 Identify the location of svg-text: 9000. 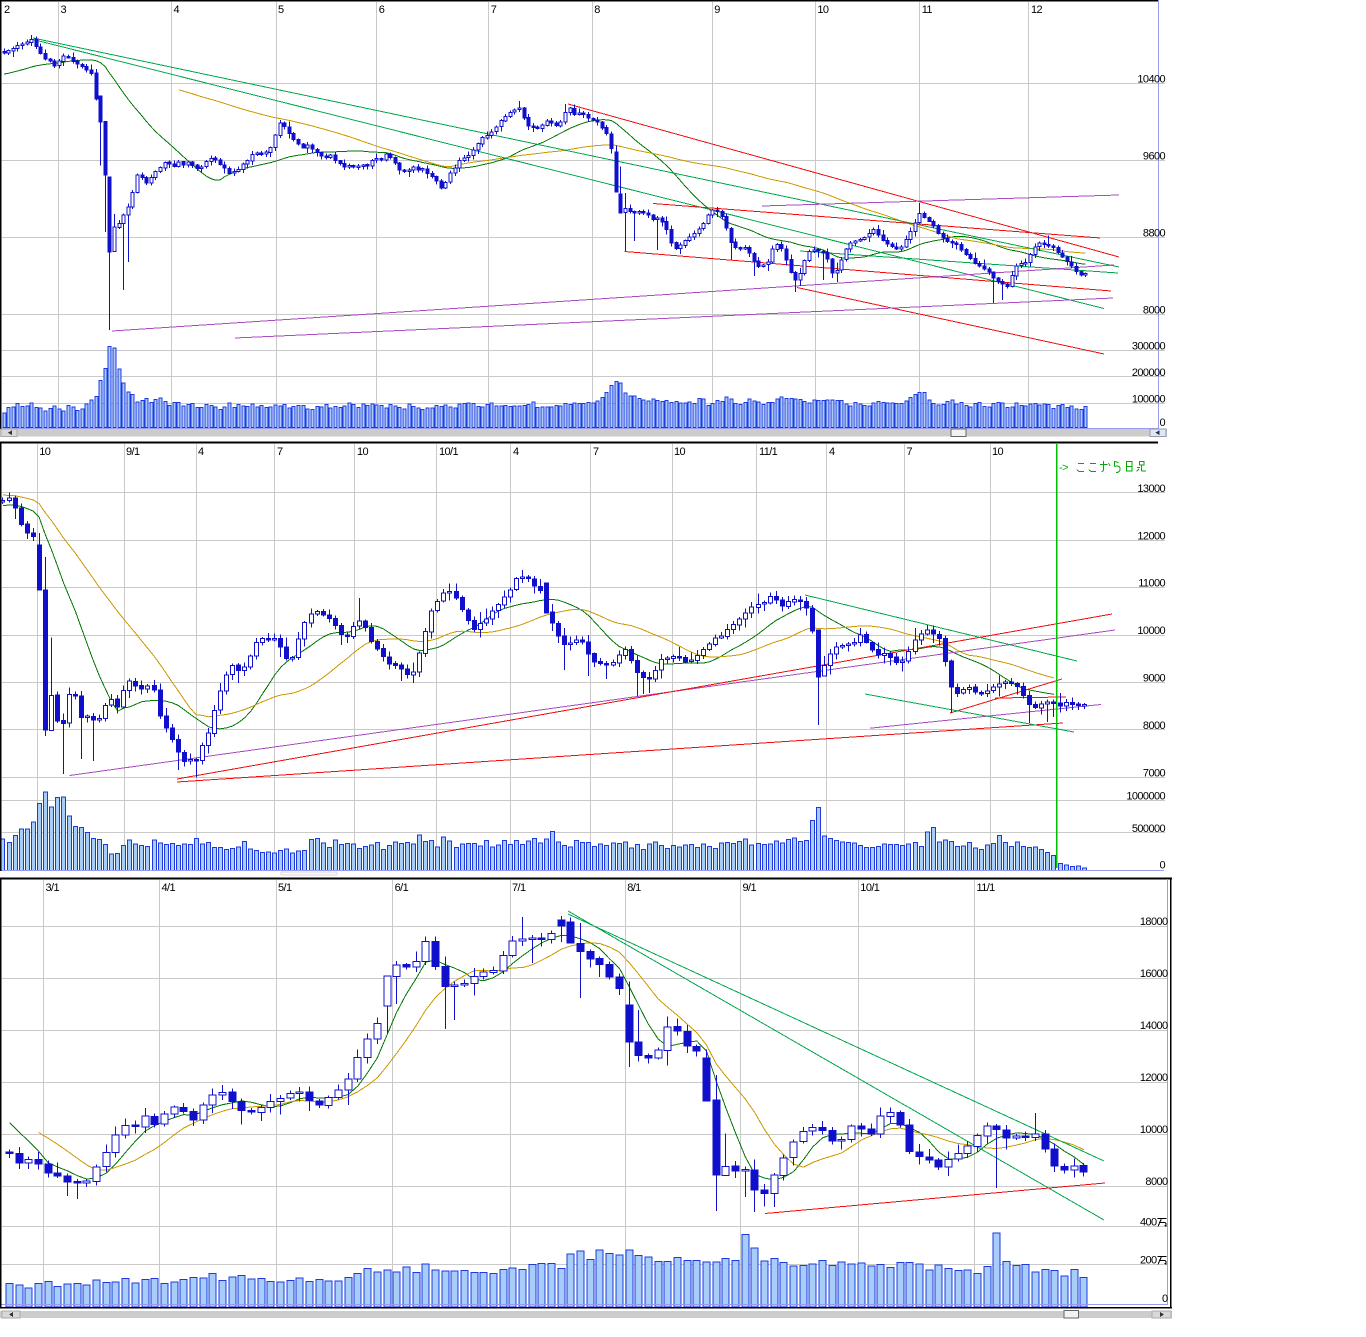
(1154, 679).